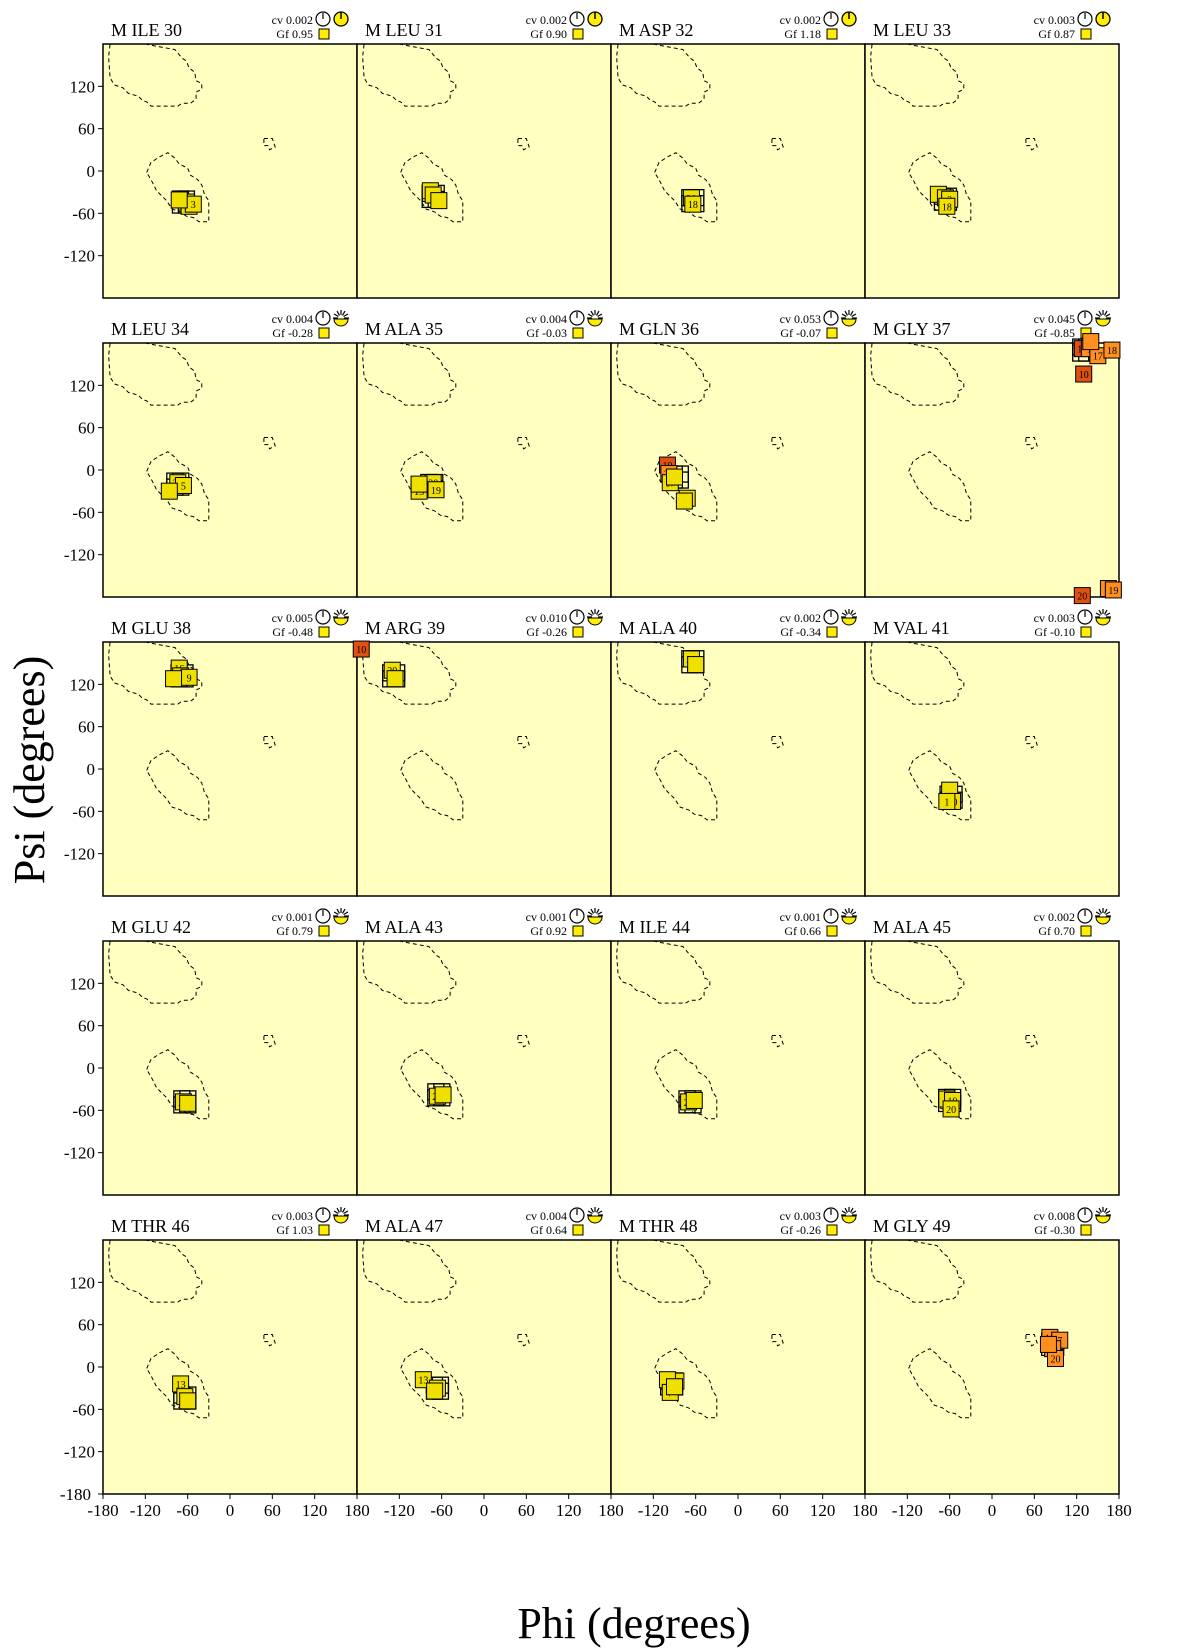 The height and width of the screenshot is (1652, 1193). Describe the element at coordinates (548, 931) in the screenshot. I see `gf-value: Gf 0.92` at that location.